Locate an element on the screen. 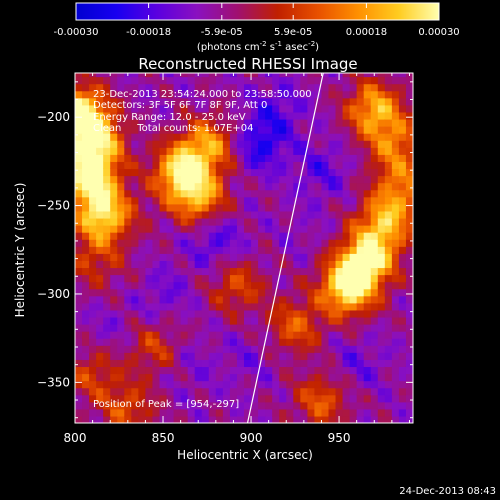  footer-timestamp: 24-Dec-2013 08:43 is located at coordinates (447, 491).